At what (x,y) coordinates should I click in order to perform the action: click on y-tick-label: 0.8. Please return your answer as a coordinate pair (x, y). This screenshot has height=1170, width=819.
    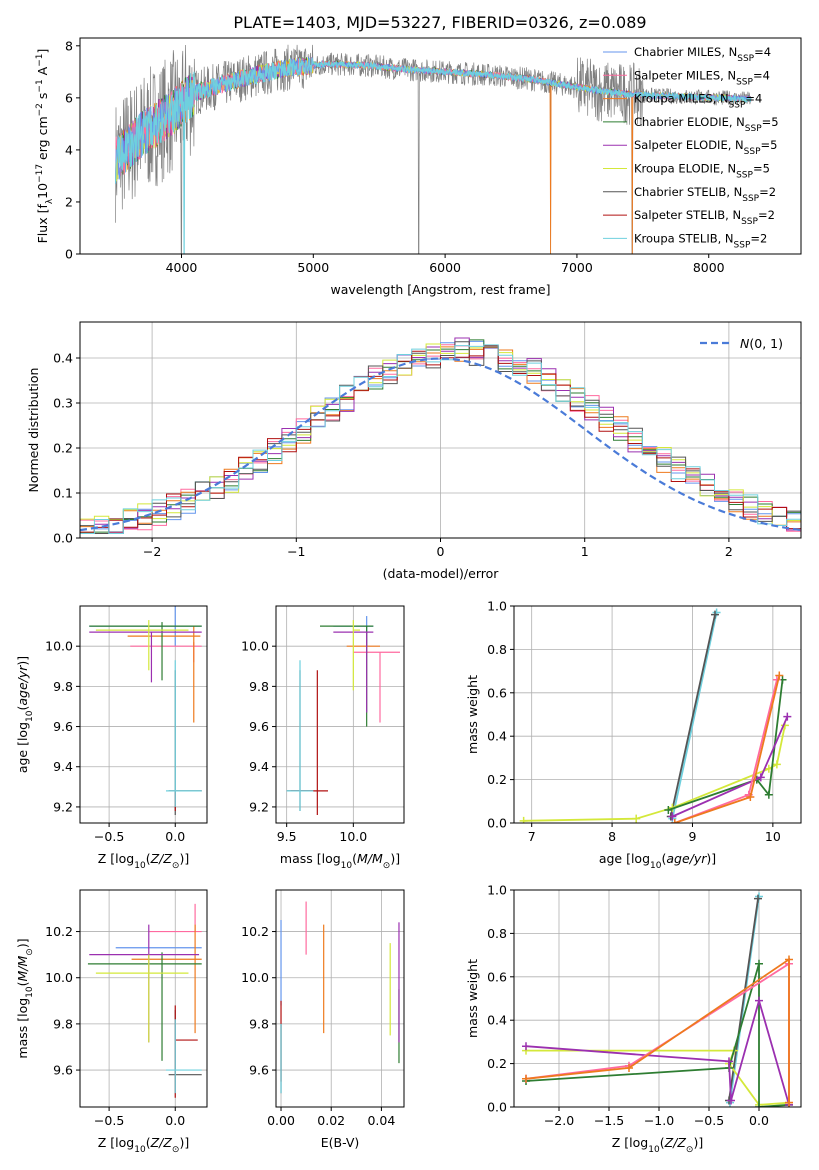
    Looking at the image, I should click on (497, 649).